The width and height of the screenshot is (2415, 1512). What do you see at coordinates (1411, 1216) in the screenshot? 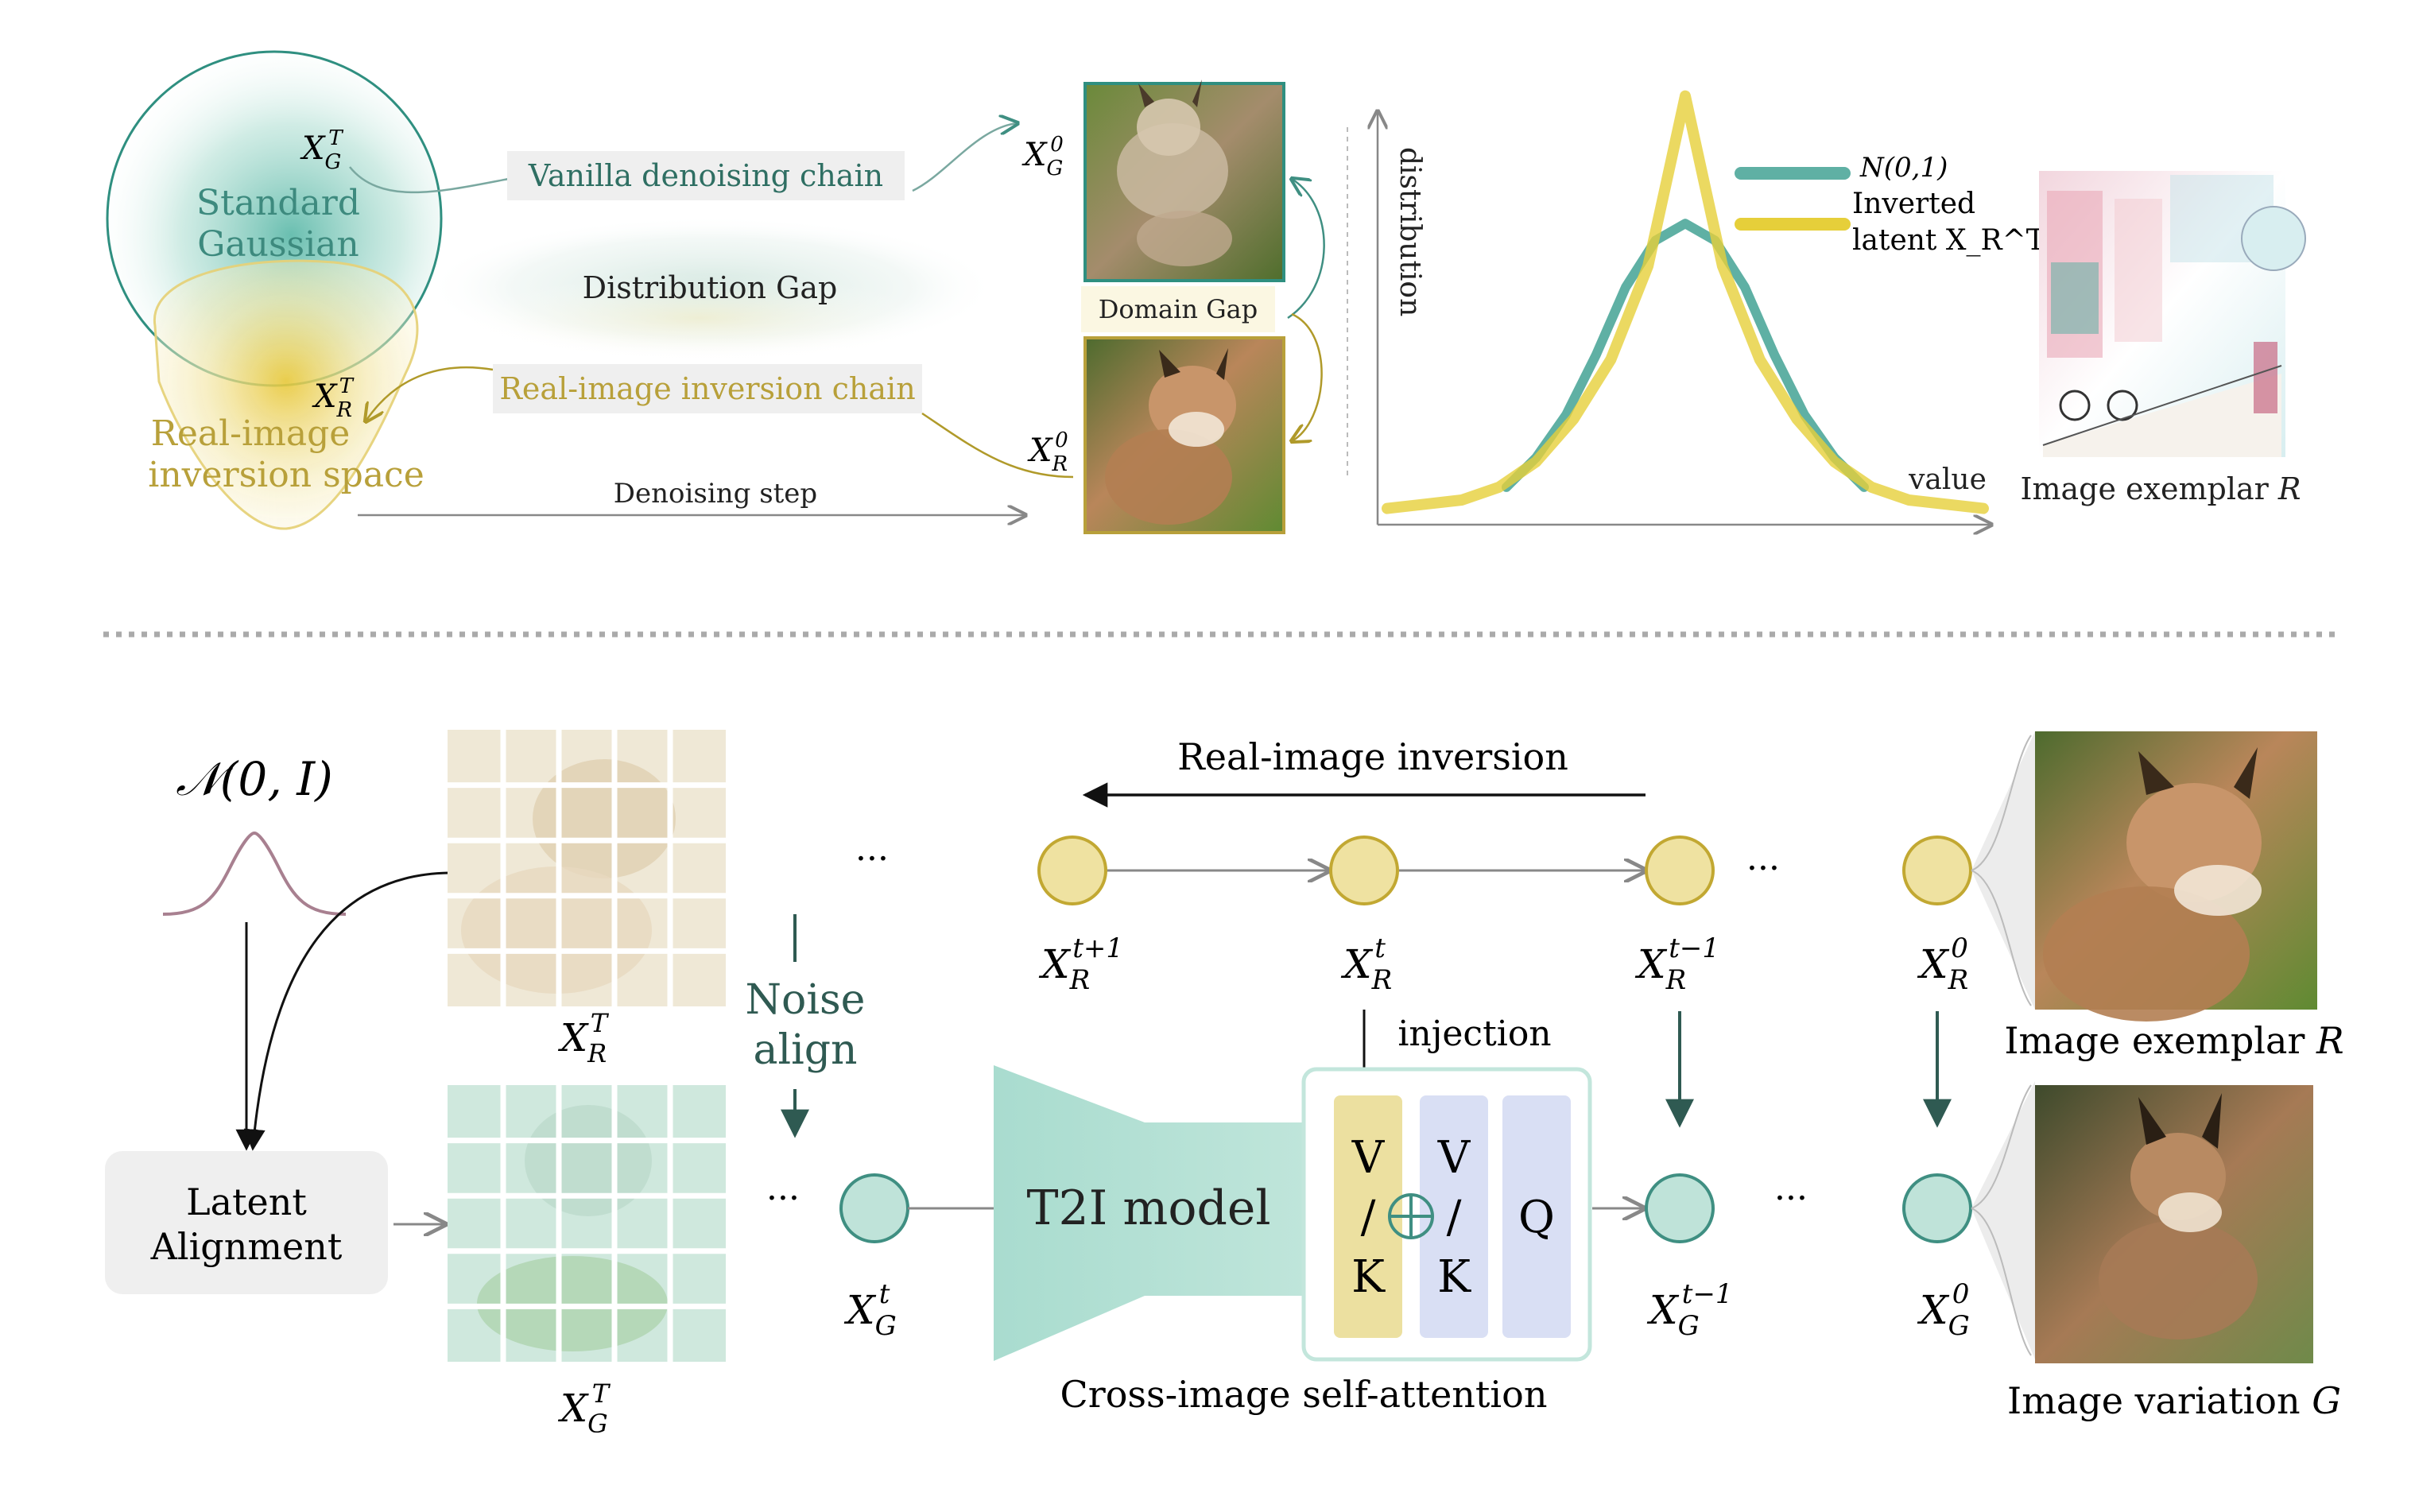
I see `concat-plus-icon` at bounding box center [1411, 1216].